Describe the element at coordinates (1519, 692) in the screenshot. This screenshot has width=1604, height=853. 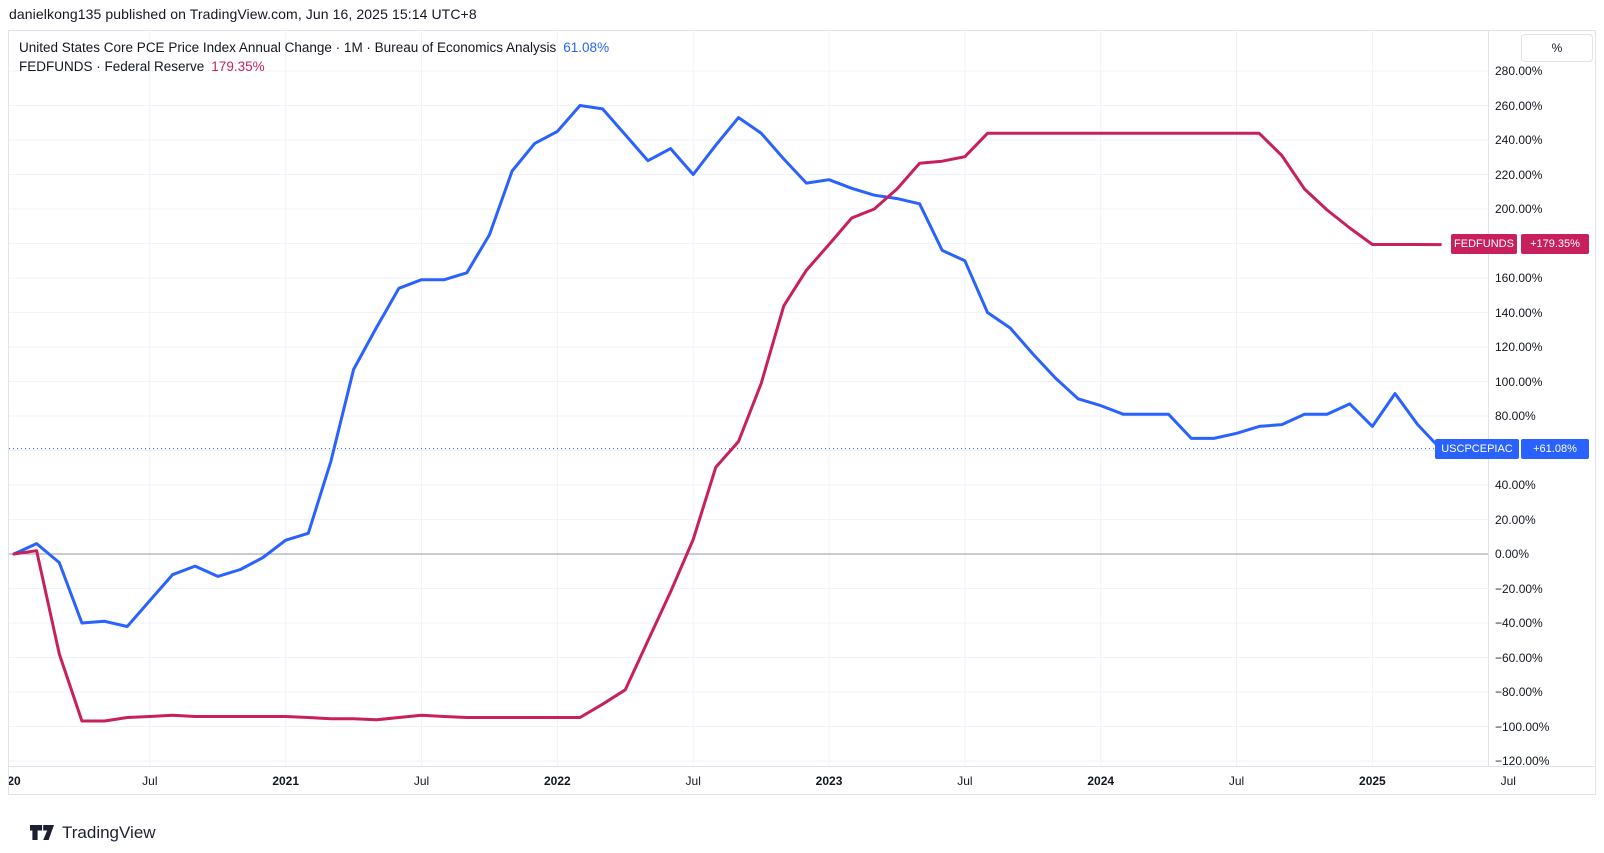
I see `price-axis-label: −80.00%` at that location.